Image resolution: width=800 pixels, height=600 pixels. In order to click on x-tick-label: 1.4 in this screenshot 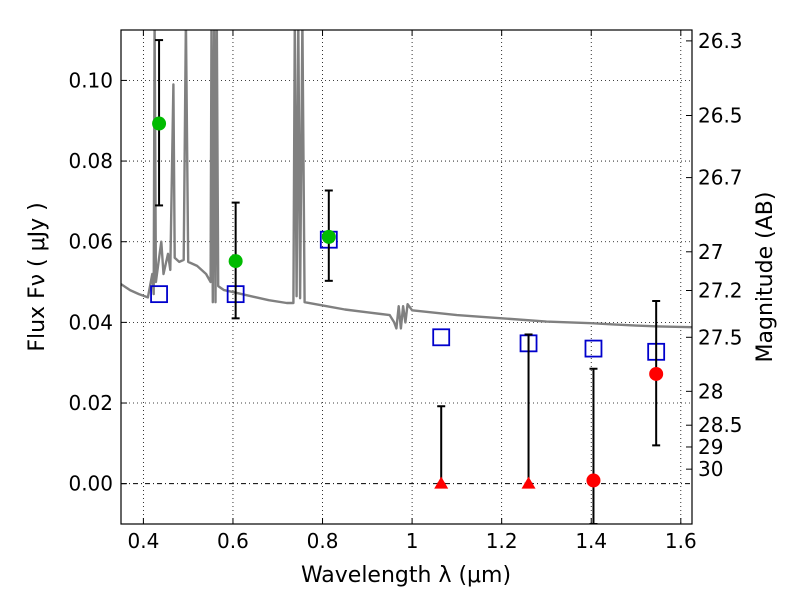, I will do `click(591, 541)`.